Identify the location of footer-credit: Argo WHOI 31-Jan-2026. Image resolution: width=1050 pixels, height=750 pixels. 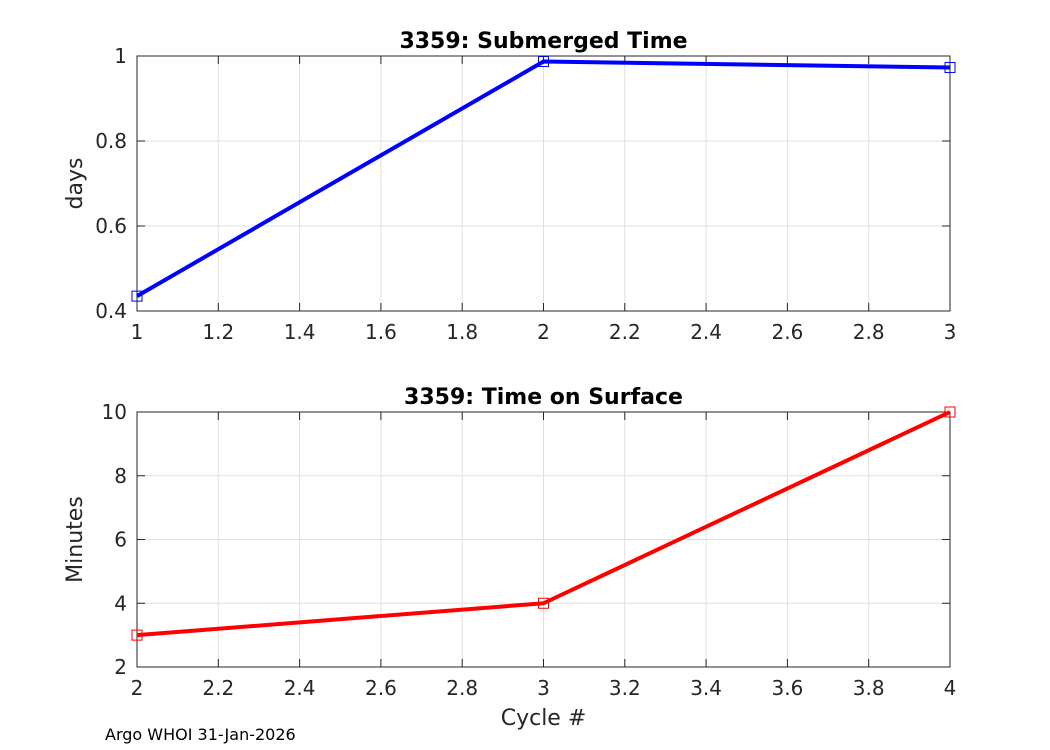
(200, 734).